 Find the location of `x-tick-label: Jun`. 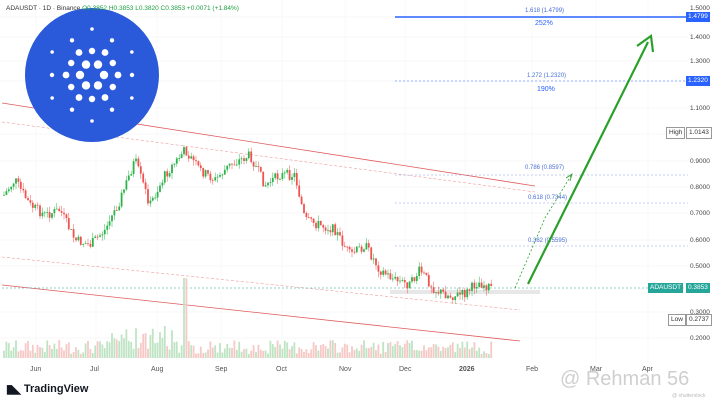

x-tick-label: Jun is located at coordinates (35, 369).